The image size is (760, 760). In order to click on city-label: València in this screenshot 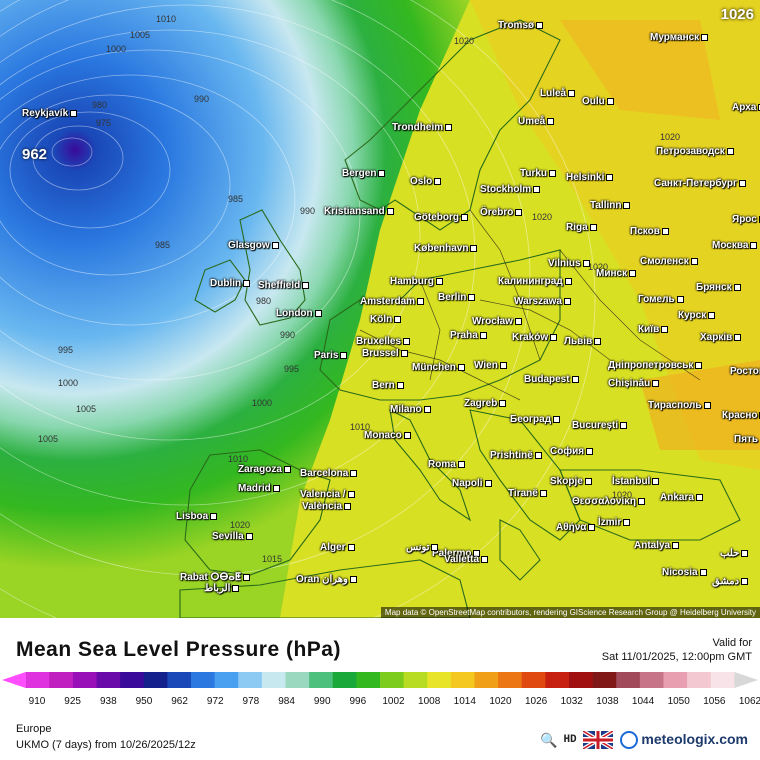, I will do `click(326, 506)`.